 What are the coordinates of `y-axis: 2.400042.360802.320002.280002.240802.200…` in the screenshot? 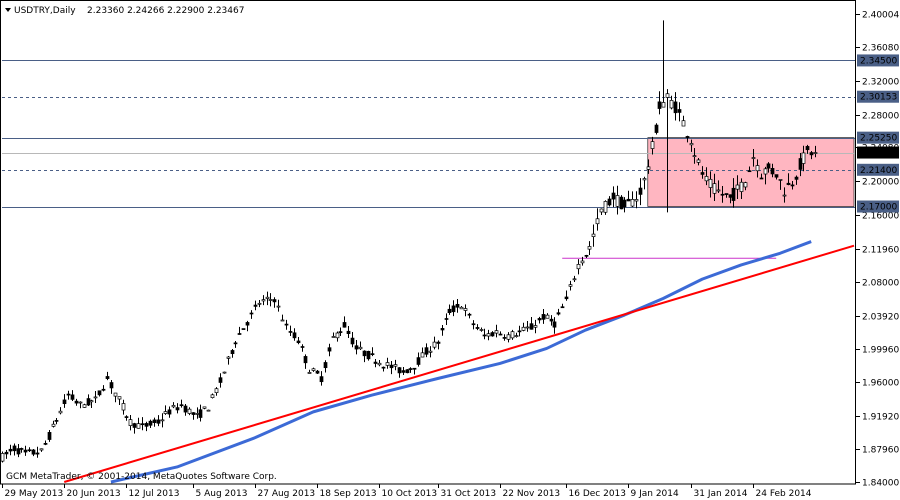 It's located at (877, 250).